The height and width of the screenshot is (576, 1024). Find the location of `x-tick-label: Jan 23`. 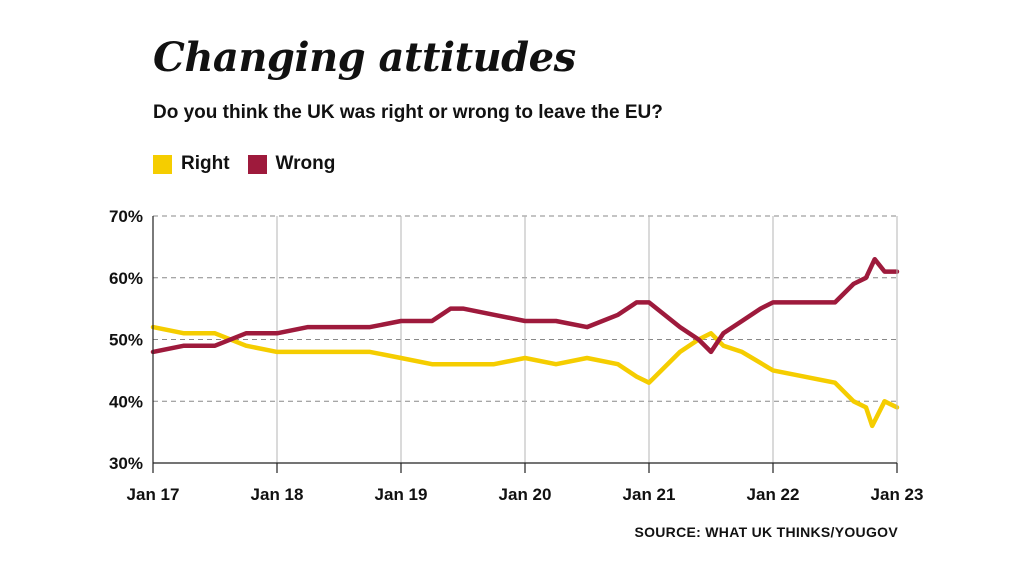

x-tick-label: Jan 23 is located at coordinates (897, 494).